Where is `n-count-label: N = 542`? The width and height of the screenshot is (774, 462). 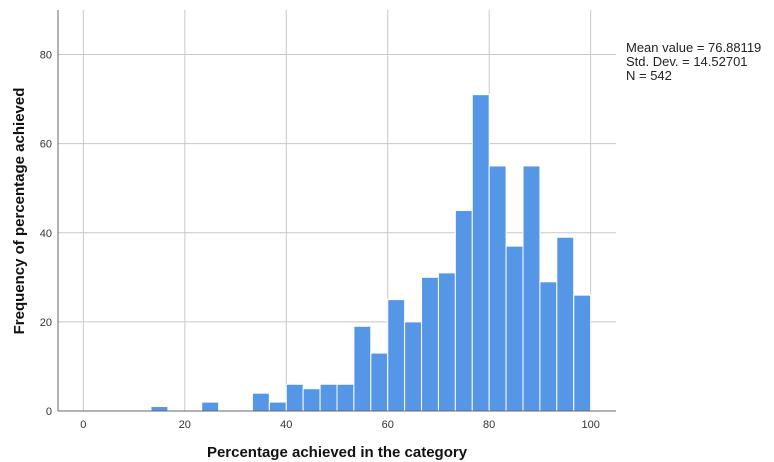
n-count-label: N = 542 is located at coordinates (649, 75).